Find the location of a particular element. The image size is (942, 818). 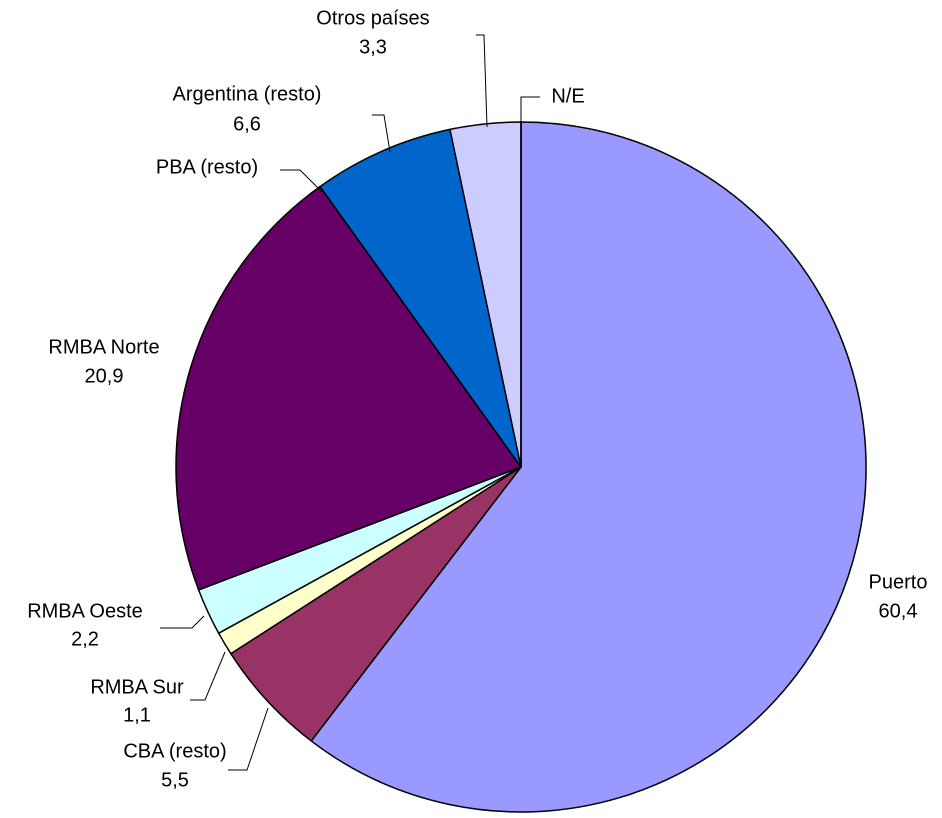

value-label: 60,4 is located at coordinates (898, 611).